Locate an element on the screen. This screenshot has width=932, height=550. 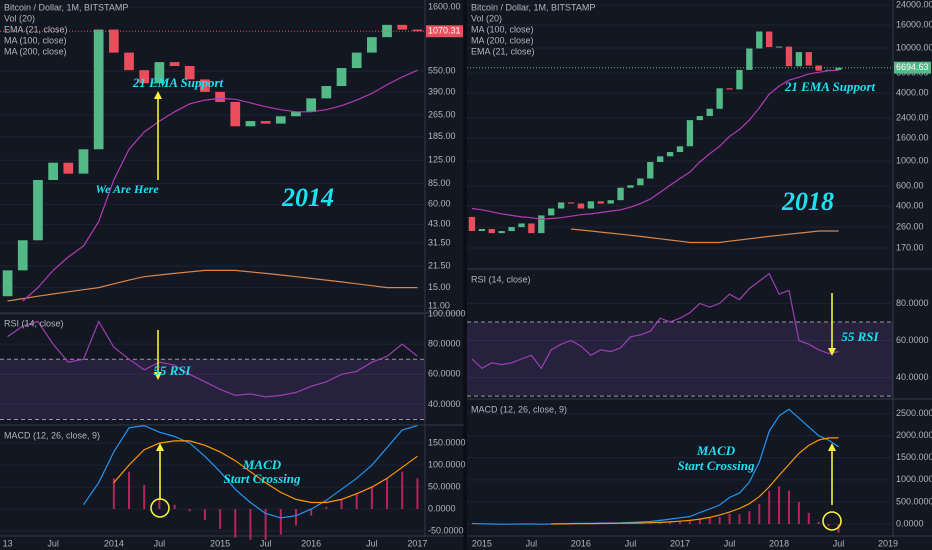
highlight-circle is located at coordinates (832, 521).